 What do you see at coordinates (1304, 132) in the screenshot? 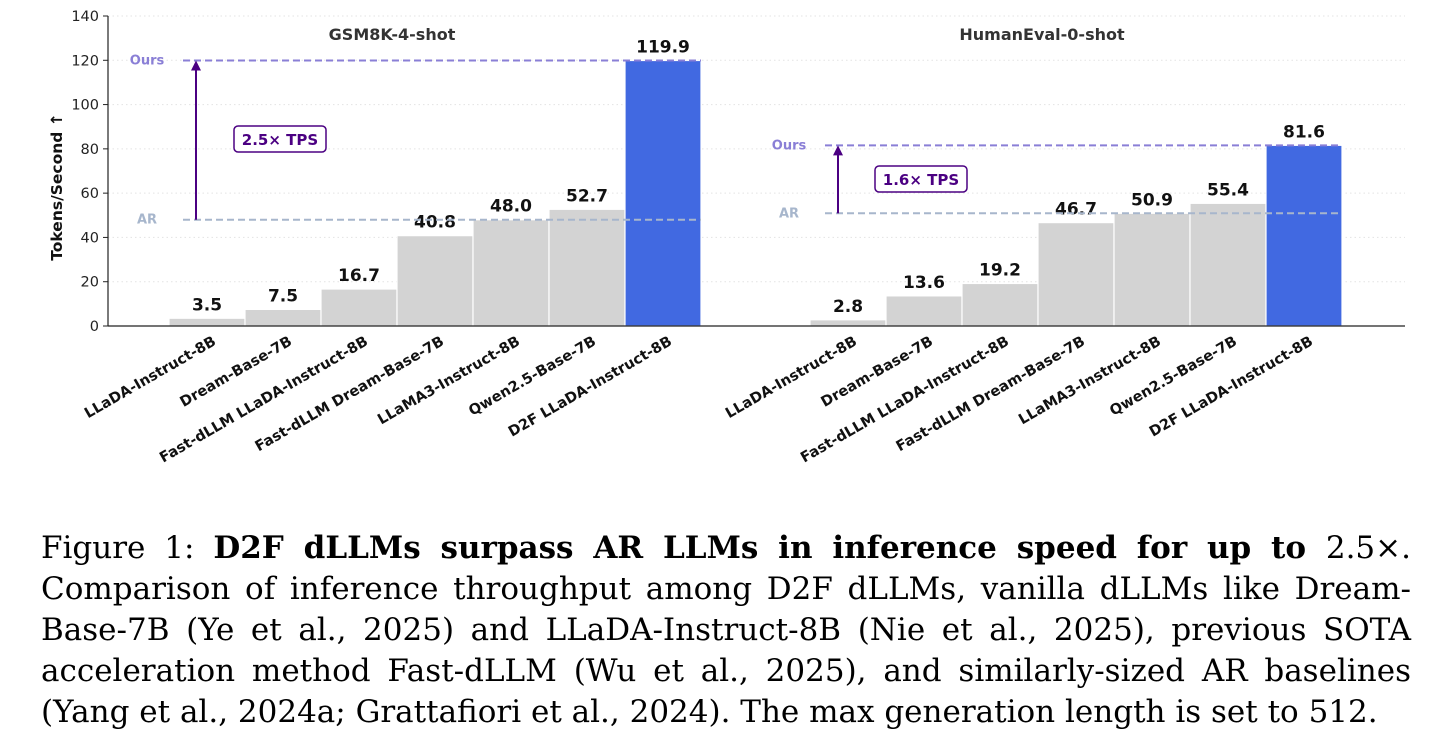
I see `value-label: 81.6` at bounding box center [1304, 132].